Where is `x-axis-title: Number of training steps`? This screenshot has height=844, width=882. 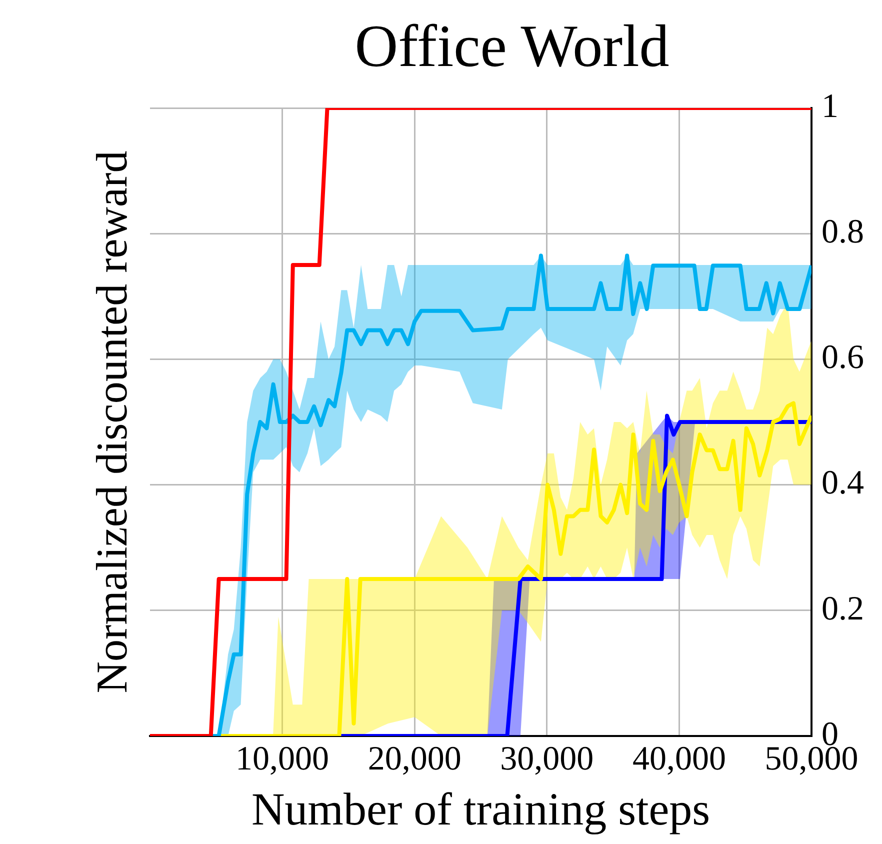
x-axis-title: Number of training steps is located at coordinates (480, 808).